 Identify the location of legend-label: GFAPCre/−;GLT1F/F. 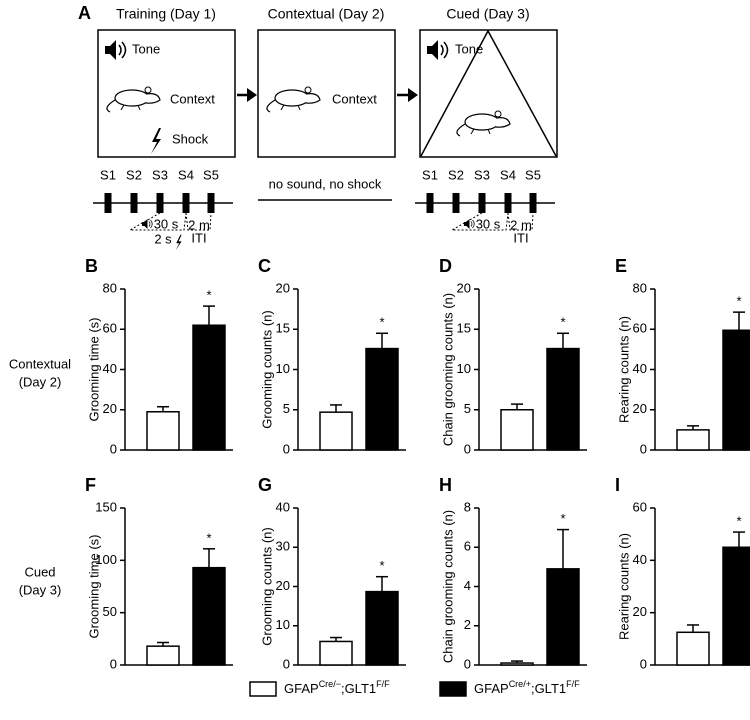
(337, 687).